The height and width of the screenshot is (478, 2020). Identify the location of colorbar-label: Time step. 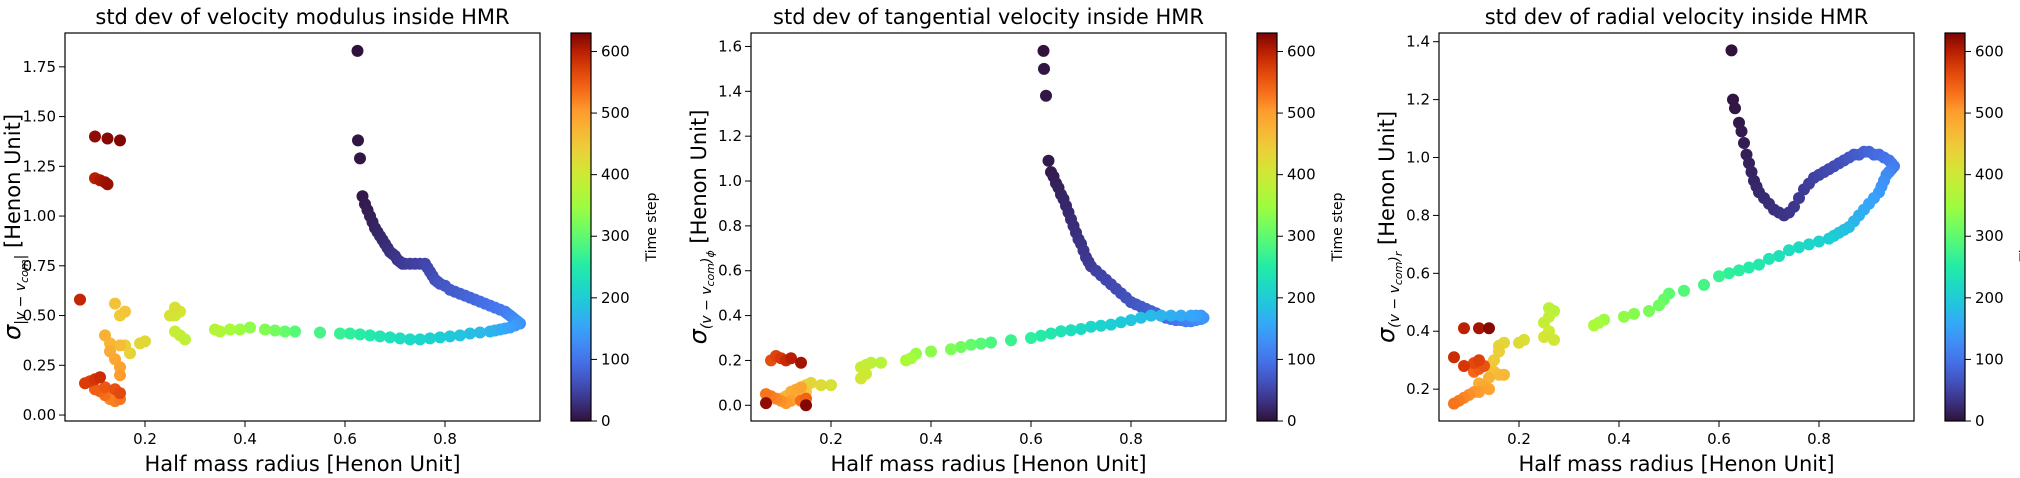
(652, 227).